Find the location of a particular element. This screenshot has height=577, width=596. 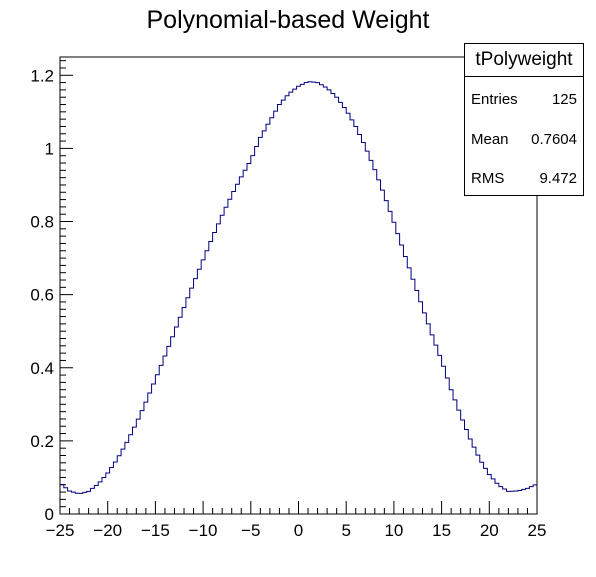

stats-entries-value: 125 is located at coordinates (564, 99).